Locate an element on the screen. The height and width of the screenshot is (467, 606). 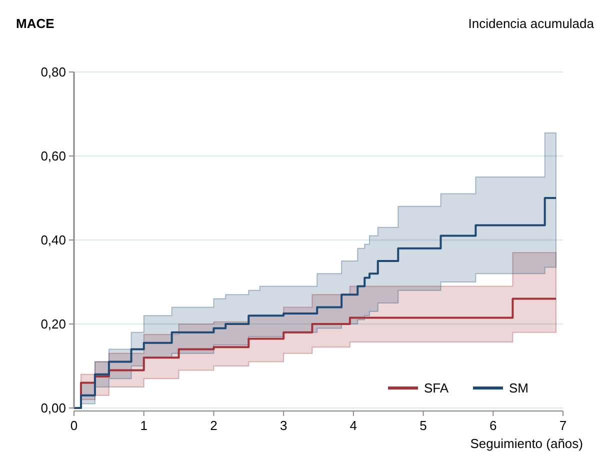
x-tick-label: 5 is located at coordinates (423, 425).